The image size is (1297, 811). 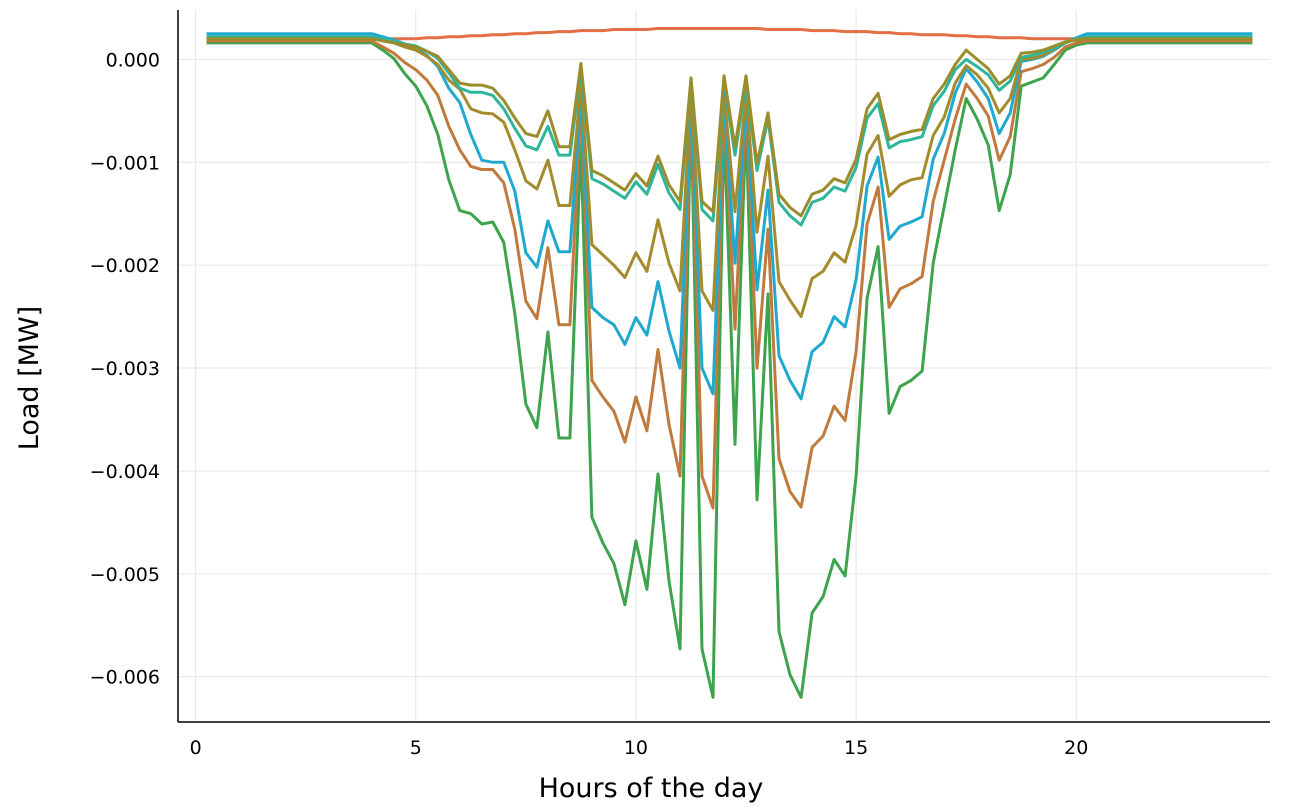 What do you see at coordinates (133, 60) in the screenshot?
I see `y-tick-label-0: 0.000` at bounding box center [133, 60].